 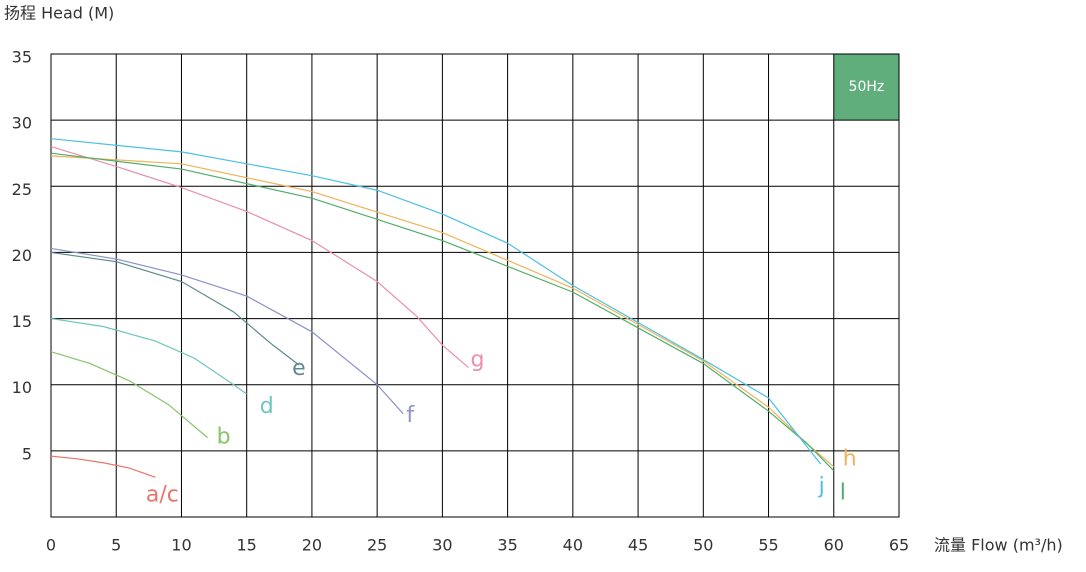 I want to click on y-tick-label: 10, so click(x=22, y=387).